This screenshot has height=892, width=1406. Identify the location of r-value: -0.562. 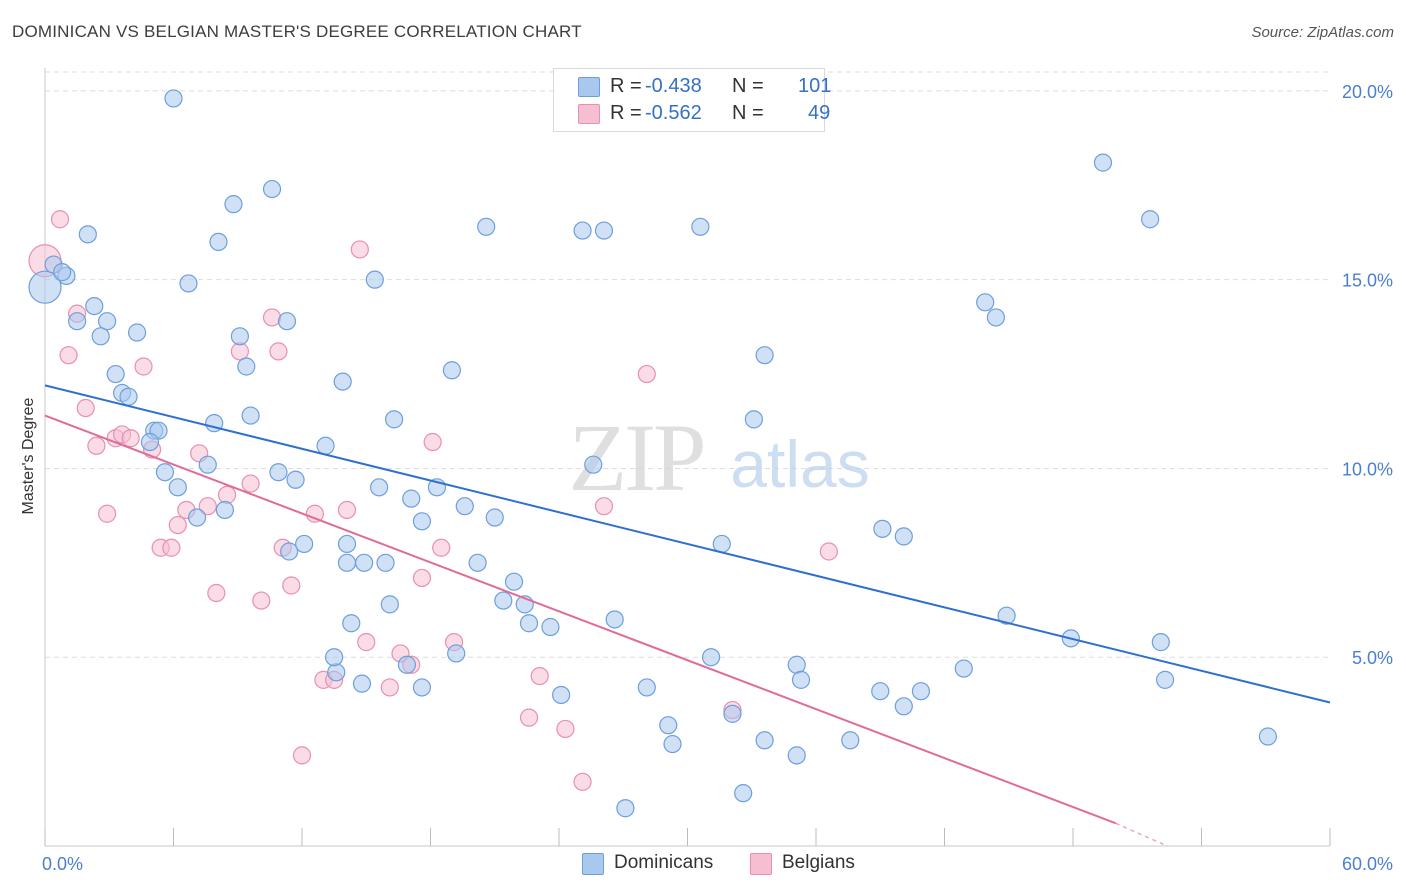
(673, 113).